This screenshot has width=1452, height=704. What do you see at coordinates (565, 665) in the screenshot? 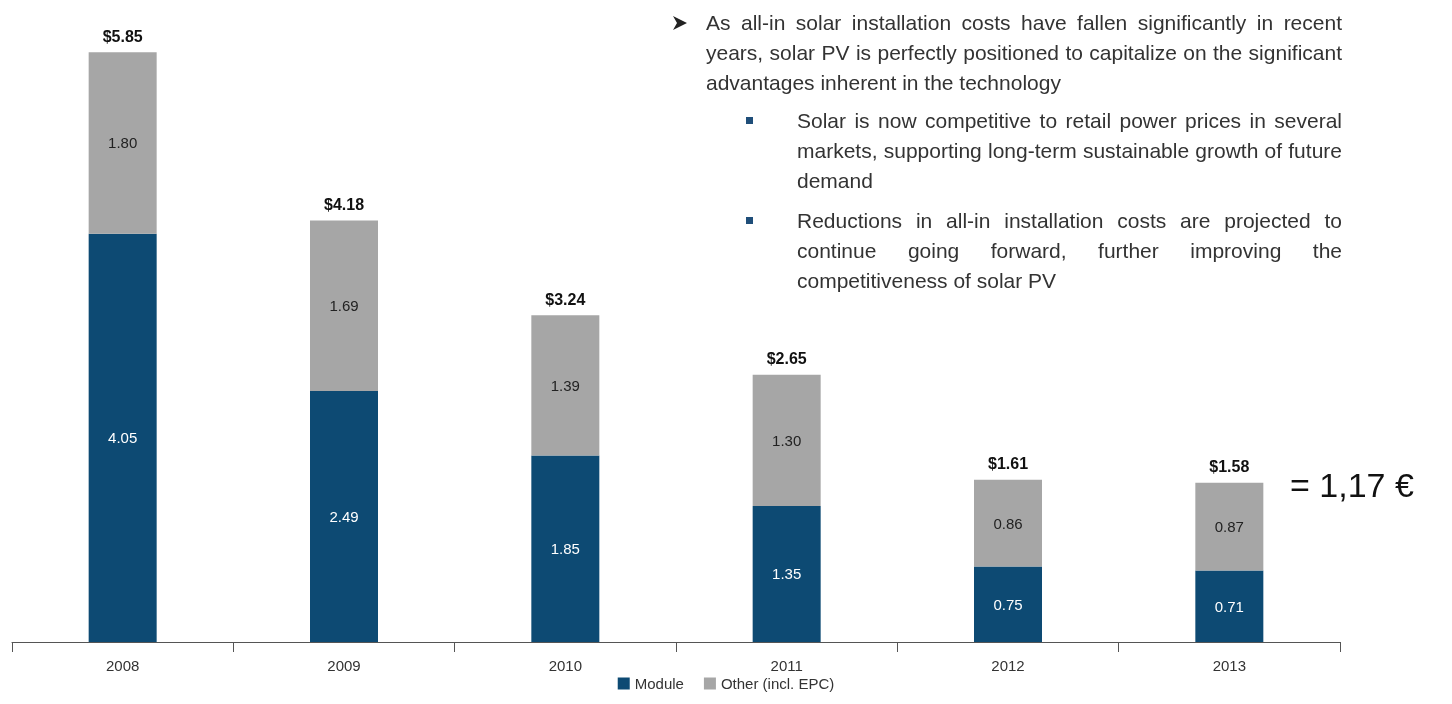
I see `x-tick-label: 2010` at bounding box center [565, 665].